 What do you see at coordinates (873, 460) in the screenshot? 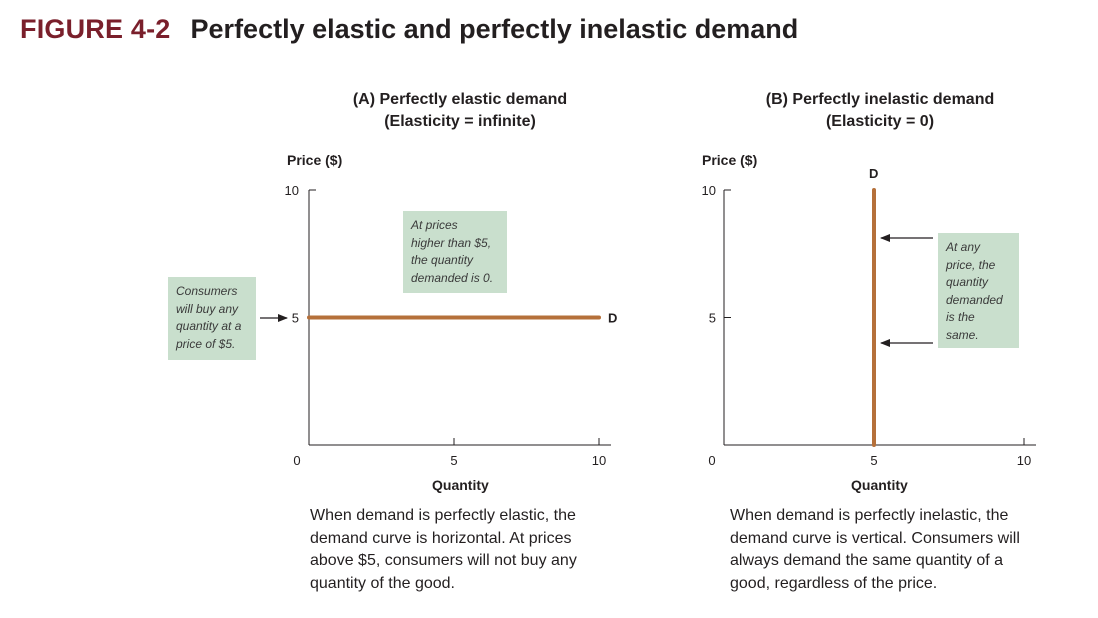
I see `panel-b-x-tick-label: 5` at bounding box center [873, 460].